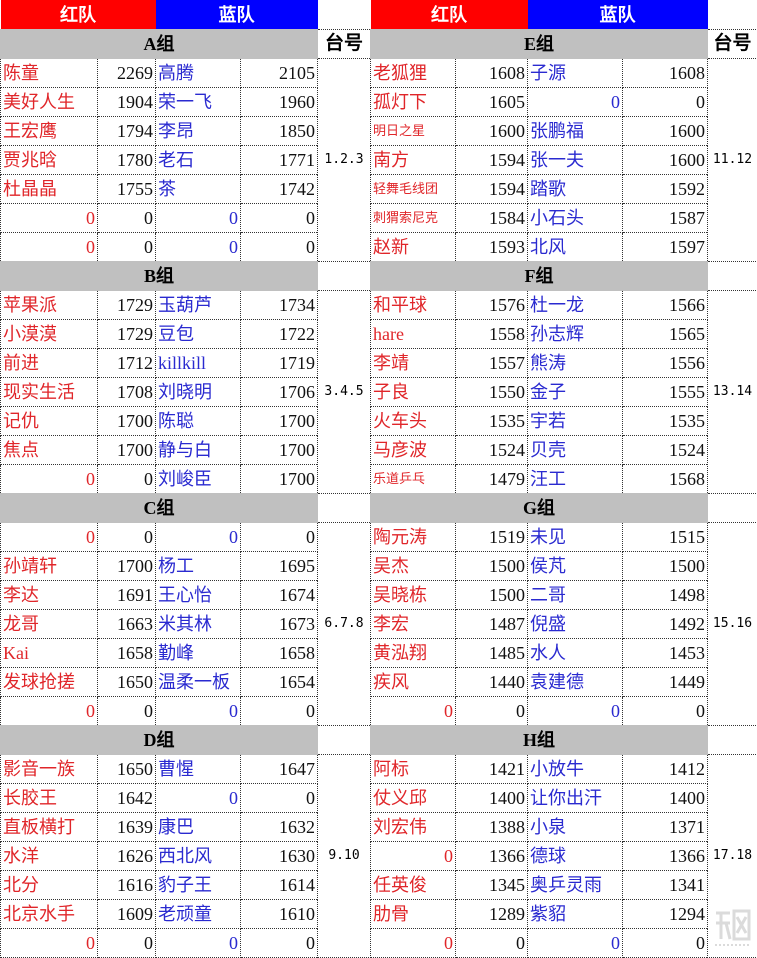 Image resolution: width=757 pixels, height=958 pixels. Describe the element at coordinates (198, 450) in the screenshot. I see `blue-player-name: 静与白` at that location.